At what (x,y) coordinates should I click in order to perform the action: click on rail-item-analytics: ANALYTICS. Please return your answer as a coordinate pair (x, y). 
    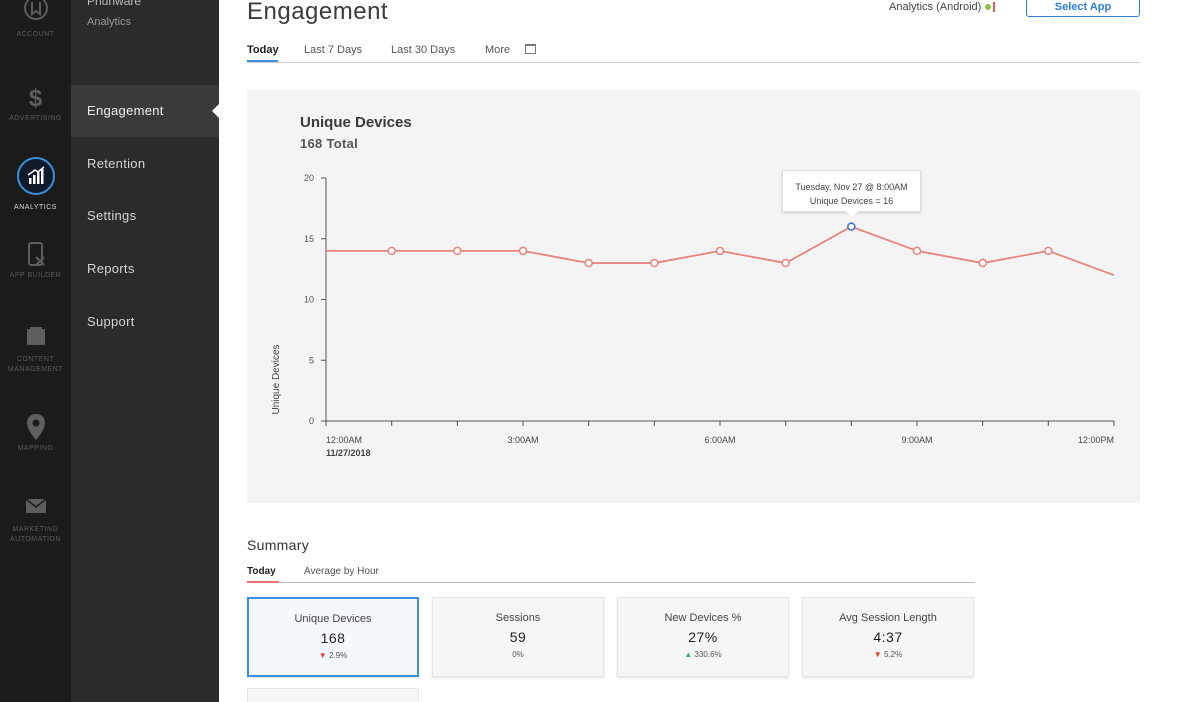
    Looking at the image, I should click on (35, 185).